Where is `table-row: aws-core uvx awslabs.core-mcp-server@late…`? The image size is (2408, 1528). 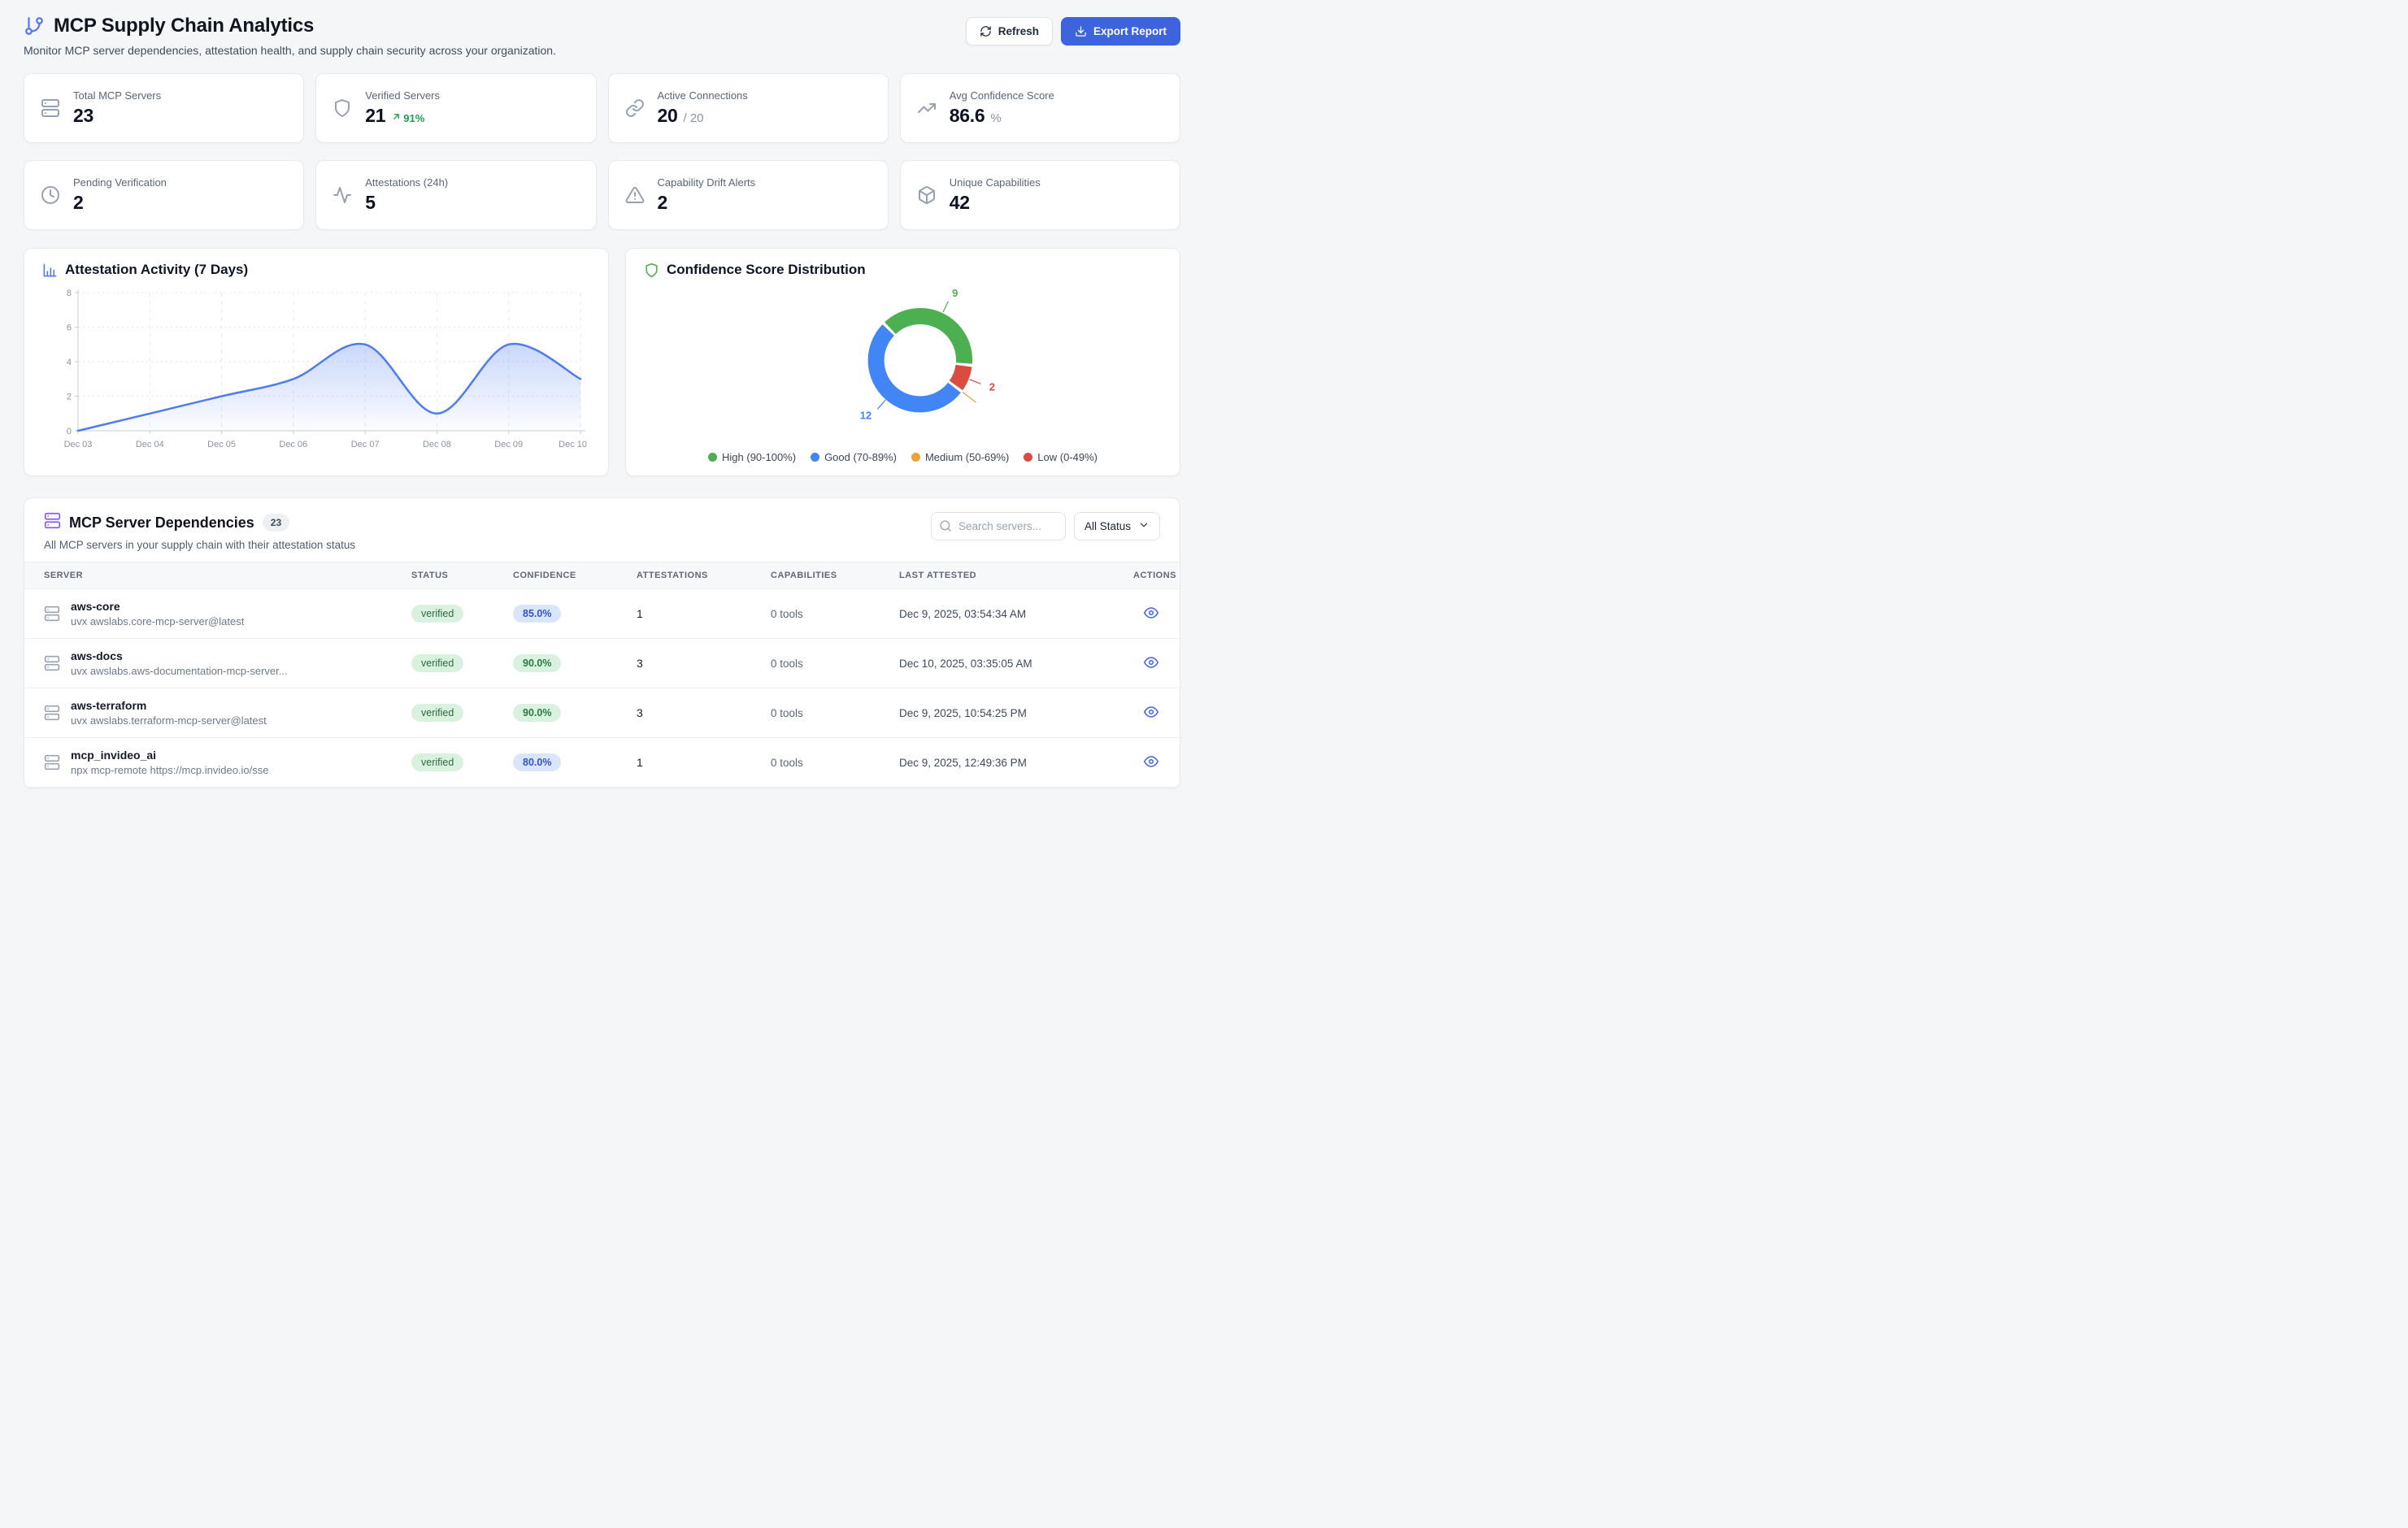
table-row: aws-core uvx awslabs.core-mcp-server@late… is located at coordinates (602, 614).